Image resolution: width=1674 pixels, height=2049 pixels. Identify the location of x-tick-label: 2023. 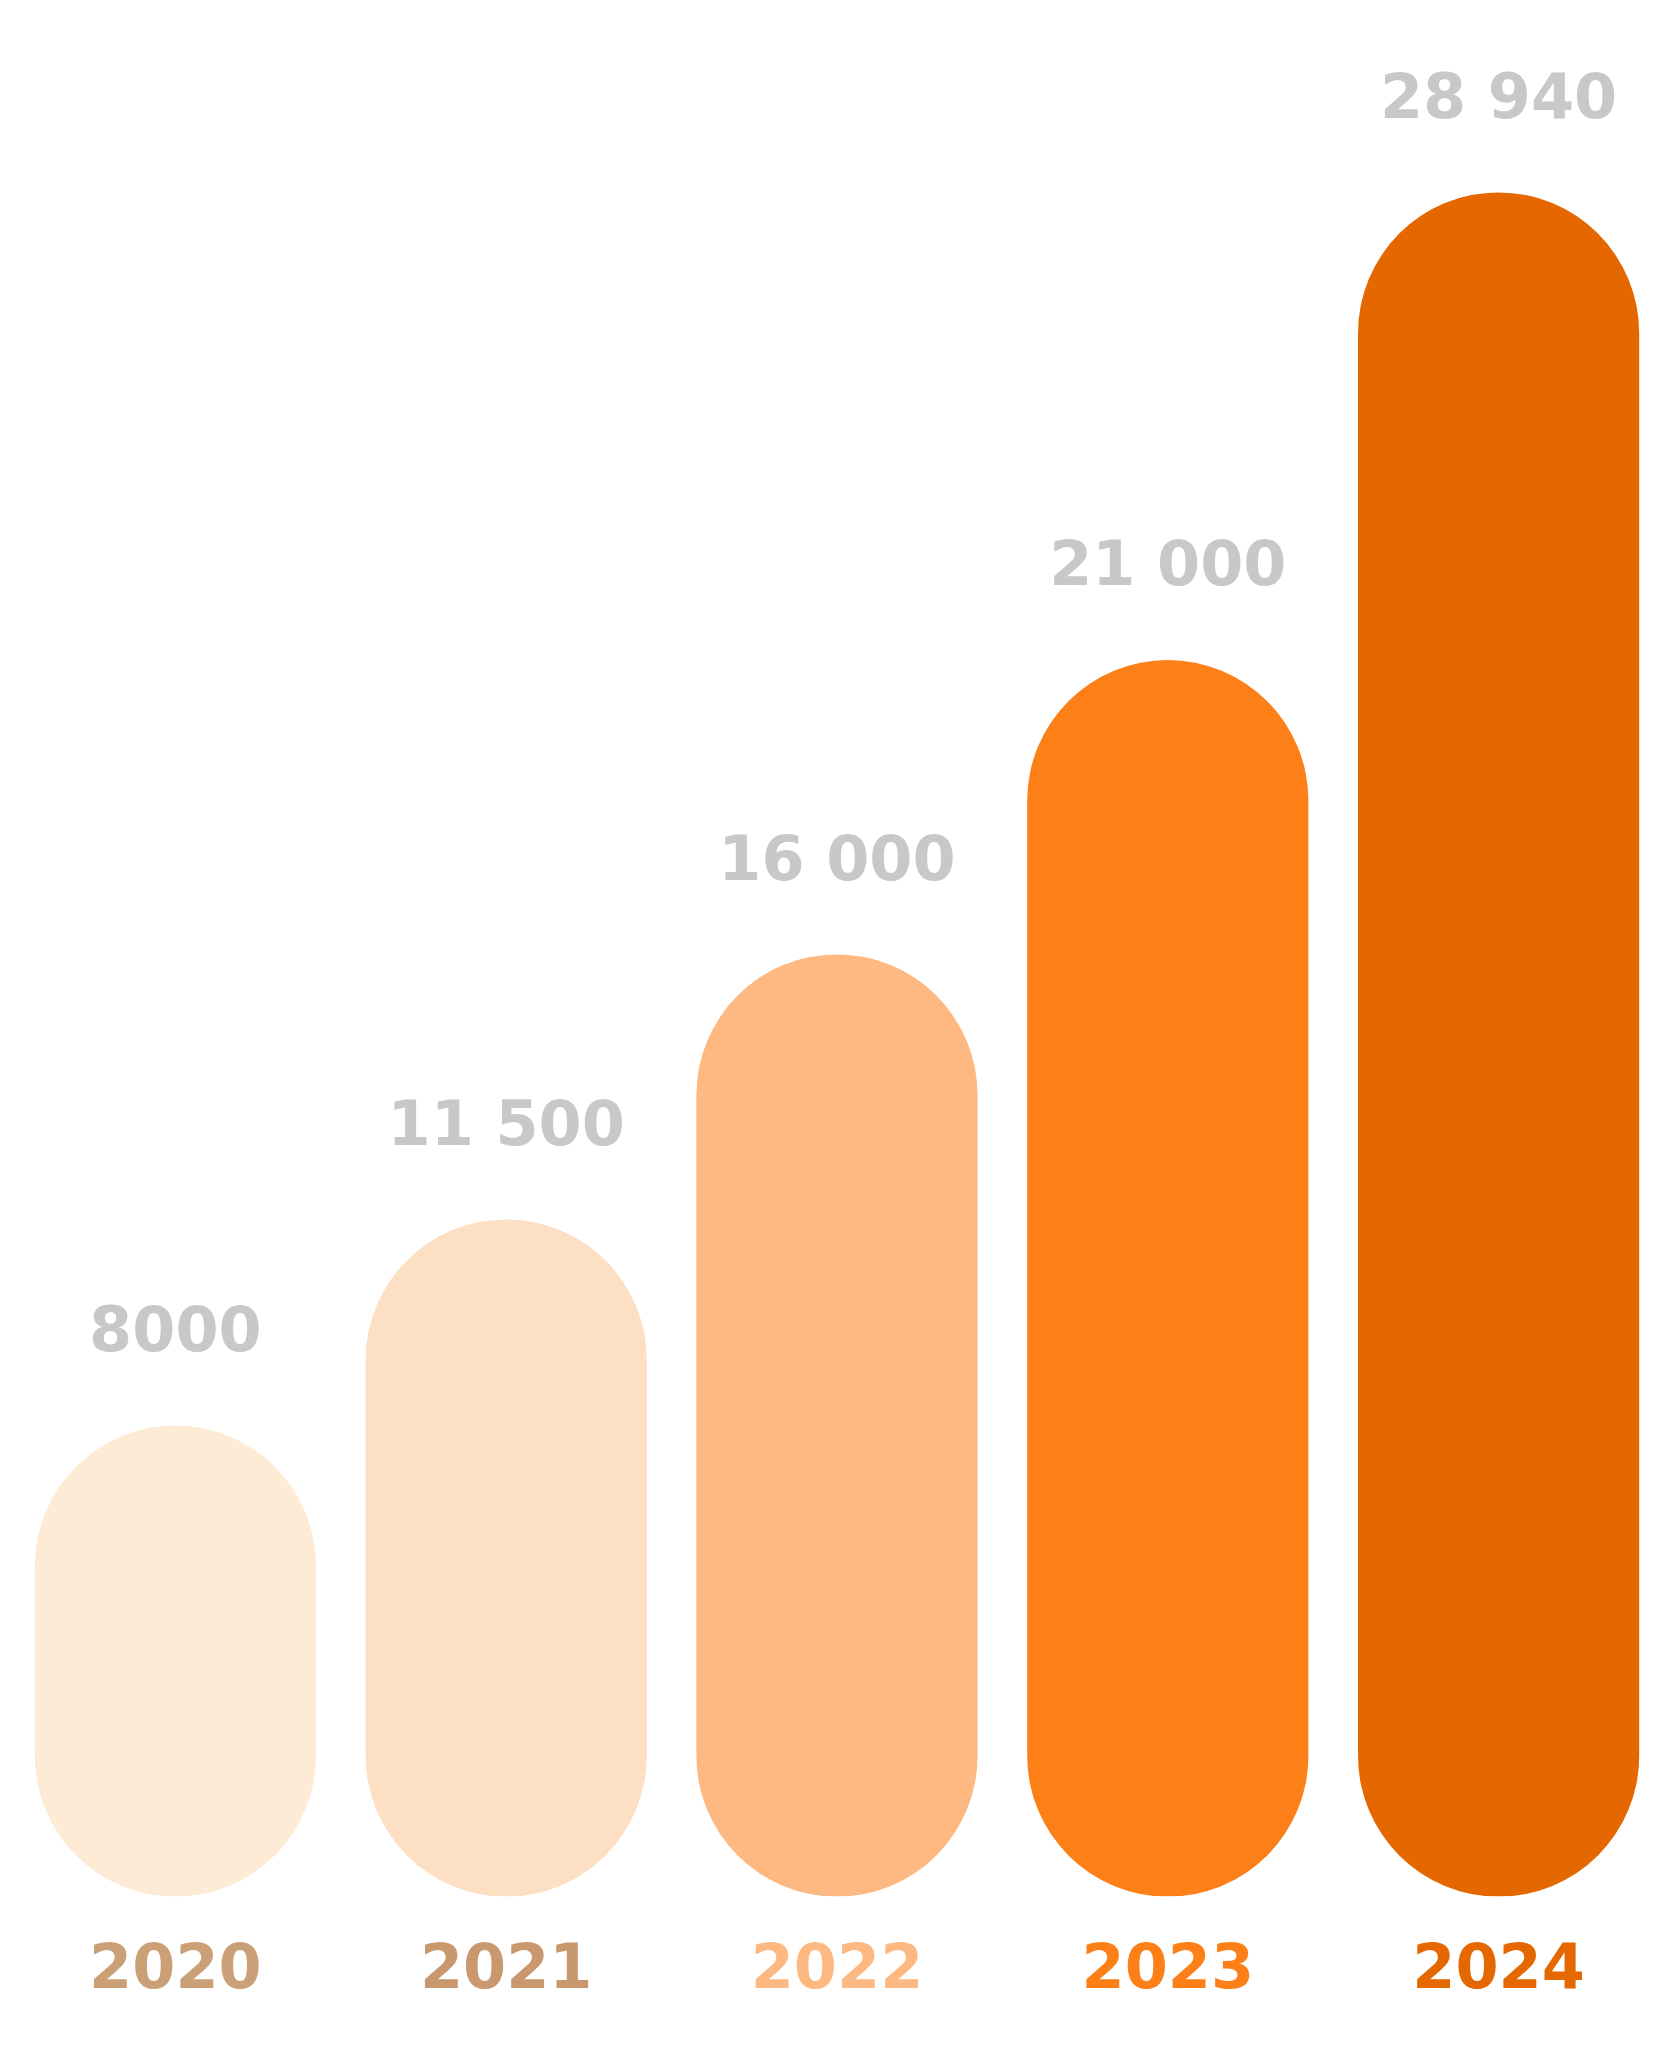
(1168, 1966).